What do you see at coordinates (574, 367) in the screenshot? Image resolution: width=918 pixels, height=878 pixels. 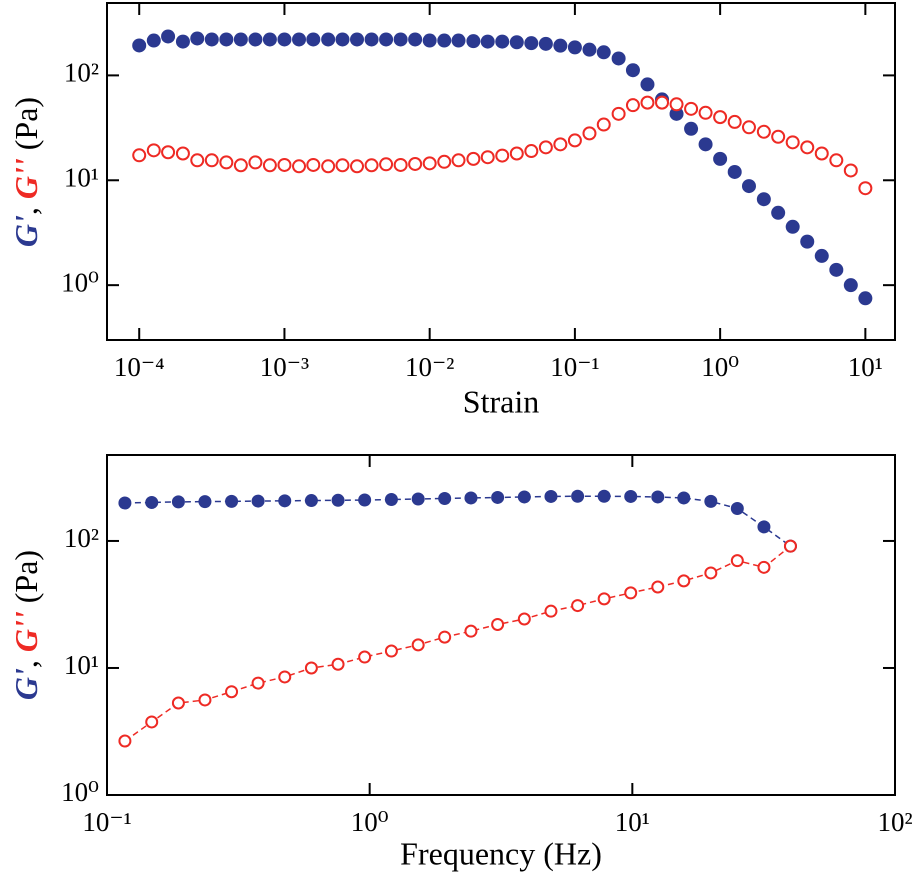 I see `x-tick-label: 10⁻¹` at bounding box center [574, 367].